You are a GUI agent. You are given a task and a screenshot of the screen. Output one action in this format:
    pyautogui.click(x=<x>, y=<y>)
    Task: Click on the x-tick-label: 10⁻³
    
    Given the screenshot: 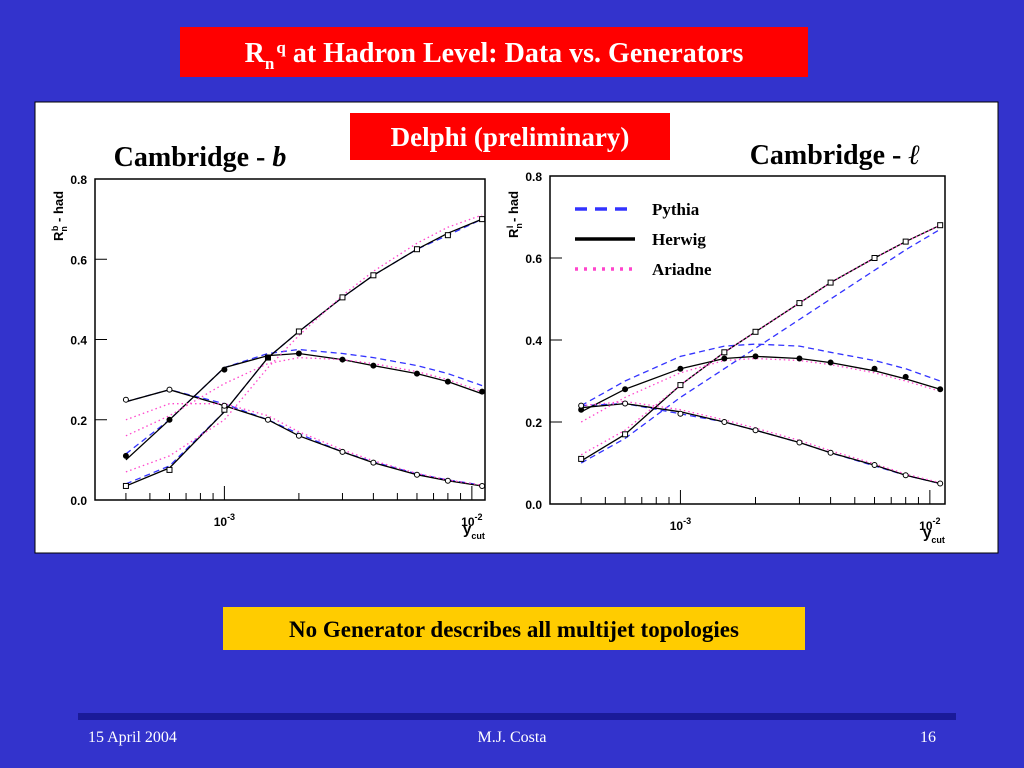 What is the action you would take?
    pyautogui.click(x=680, y=524)
    